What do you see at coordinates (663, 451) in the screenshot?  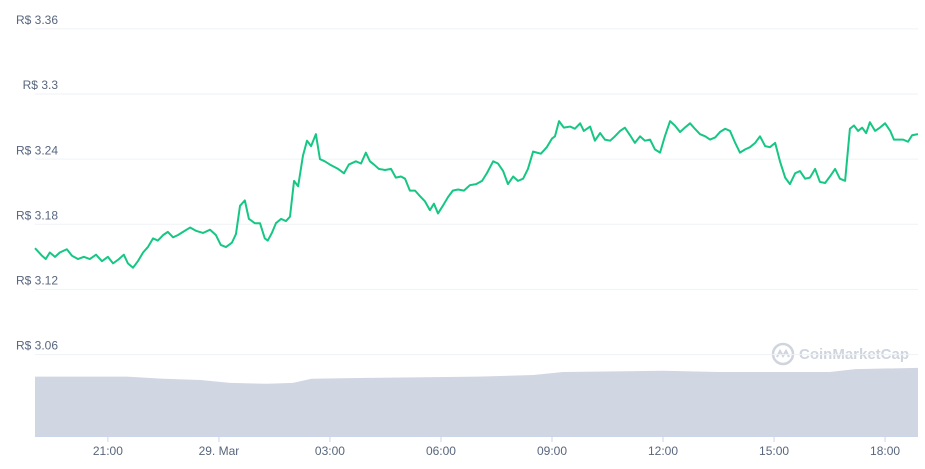 I see `x-tick-label: 12:00` at bounding box center [663, 451].